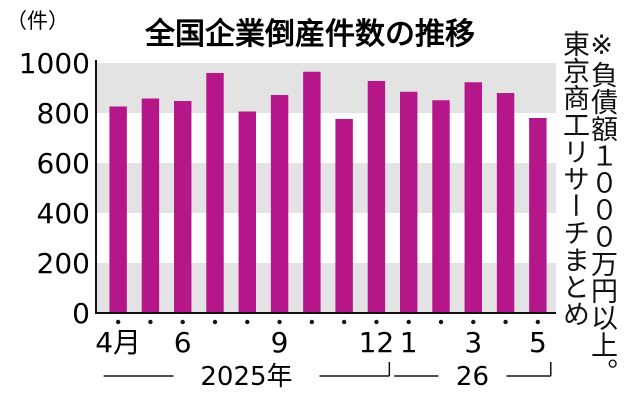 This screenshot has width=642, height=400. What do you see at coordinates (309, 34) in the screenshot?
I see `chart-title: 全国企業倒産件数の推移` at bounding box center [309, 34].